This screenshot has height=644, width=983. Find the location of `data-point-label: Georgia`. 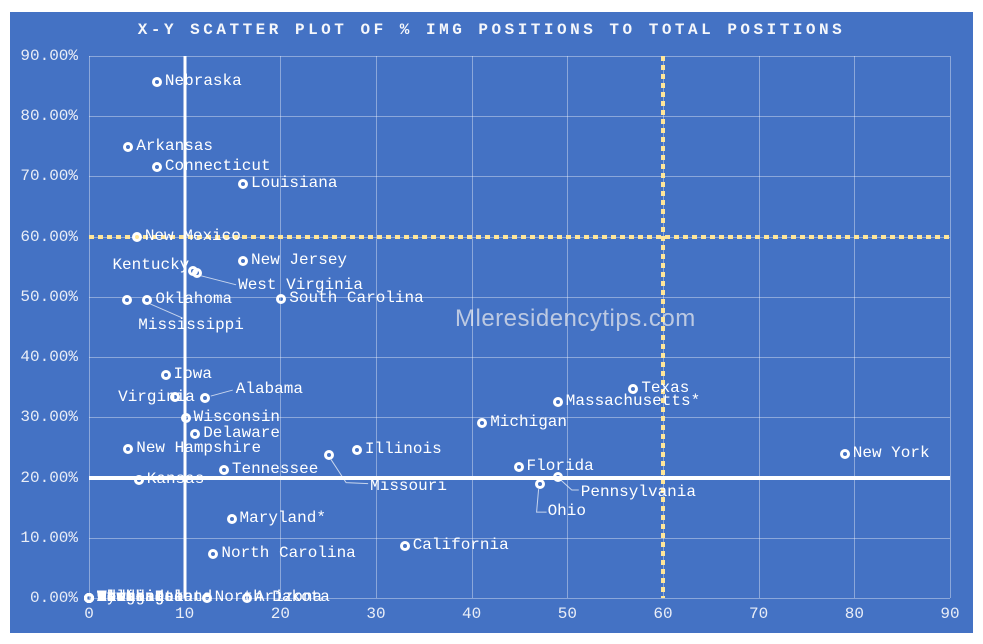

data-point-label: Georgia is located at coordinates (131, 597).